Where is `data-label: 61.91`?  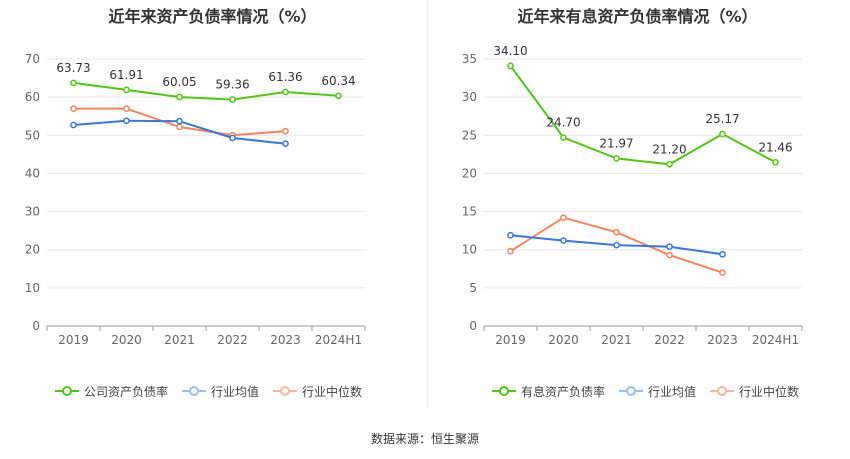
data-label: 61.91 is located at coordinates (126, 75).